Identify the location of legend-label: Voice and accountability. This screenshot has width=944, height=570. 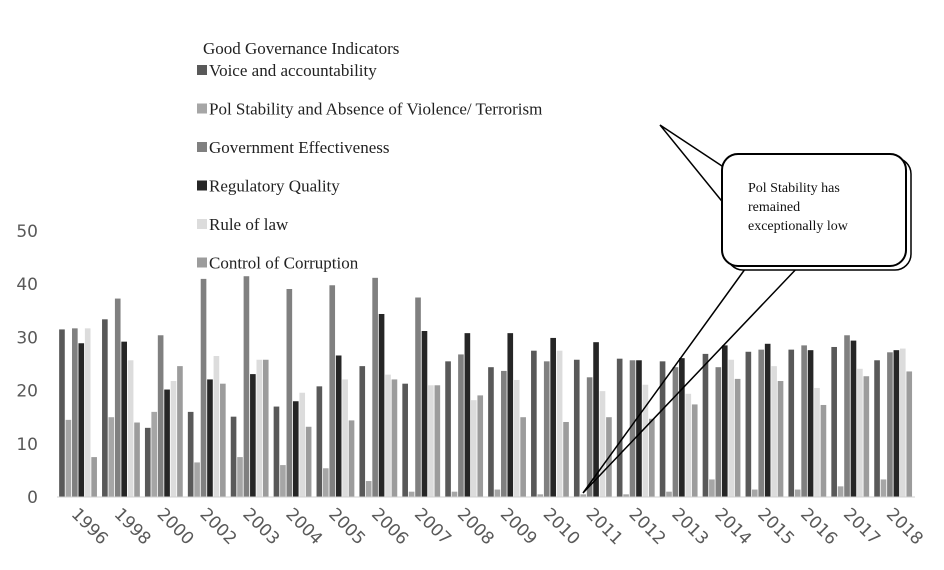
(293, 70).